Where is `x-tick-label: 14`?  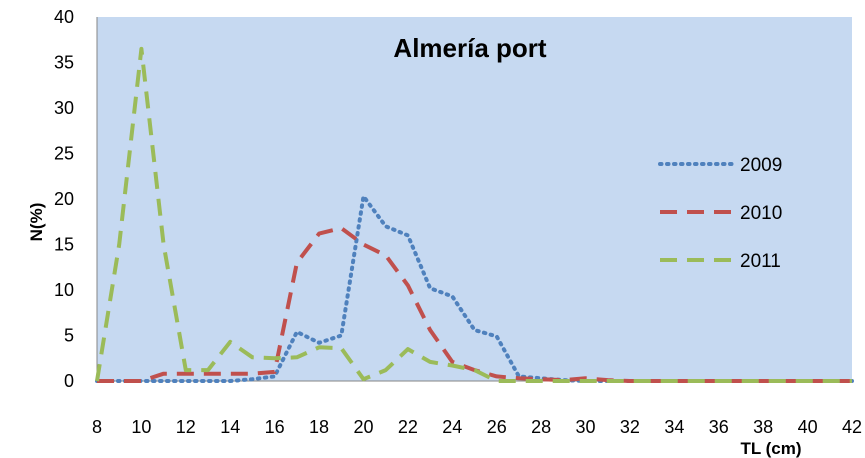 x-tick-label: 14 is located at coordinates (230, 427).